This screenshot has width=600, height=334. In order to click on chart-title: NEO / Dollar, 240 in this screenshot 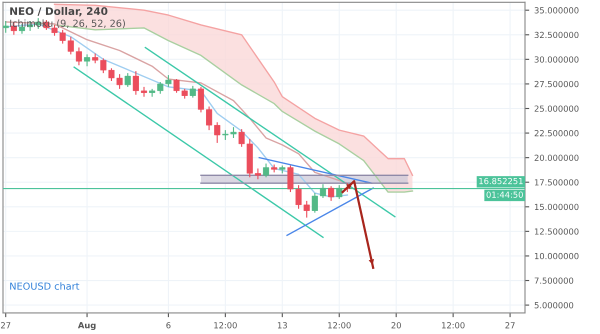, I will do `click(59, 11)`.